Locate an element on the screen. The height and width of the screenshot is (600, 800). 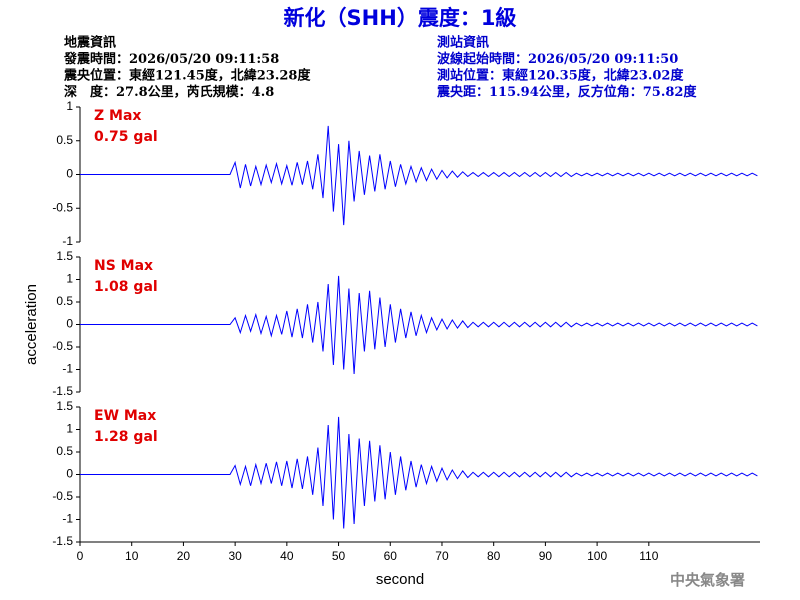
x-tick-label: 70 is located at coordinates (442, 556).